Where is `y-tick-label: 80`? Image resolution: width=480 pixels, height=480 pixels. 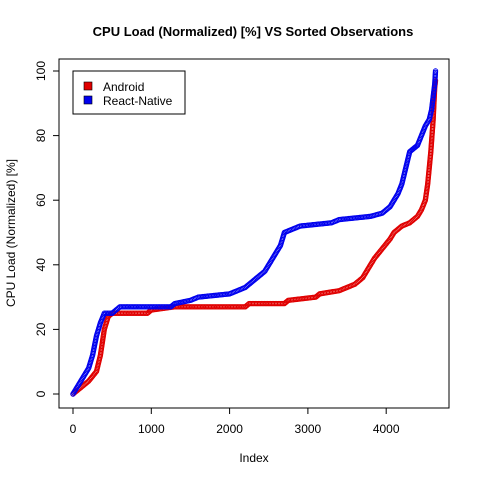 y-tick-label: 80 is located at coordinates (41, 136).